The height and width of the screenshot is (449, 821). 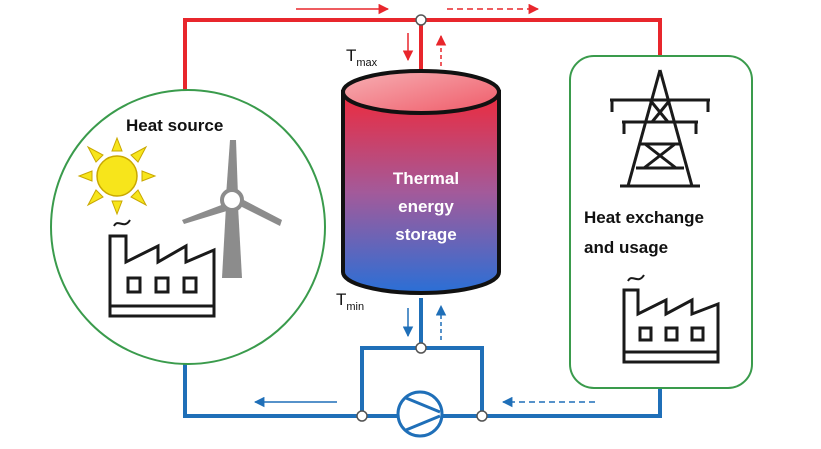 I want to click on tank-label-line3: storage, so click(x=425, y=234).